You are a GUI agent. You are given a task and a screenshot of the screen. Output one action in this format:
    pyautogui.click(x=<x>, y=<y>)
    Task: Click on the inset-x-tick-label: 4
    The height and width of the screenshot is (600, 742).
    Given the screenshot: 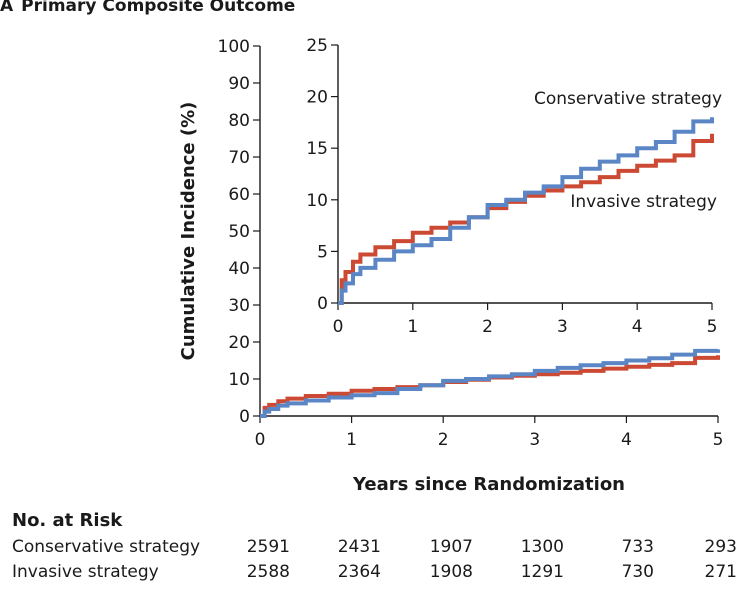 What is the action you would take?
    pyautogui.click(x=637, y=327)
    